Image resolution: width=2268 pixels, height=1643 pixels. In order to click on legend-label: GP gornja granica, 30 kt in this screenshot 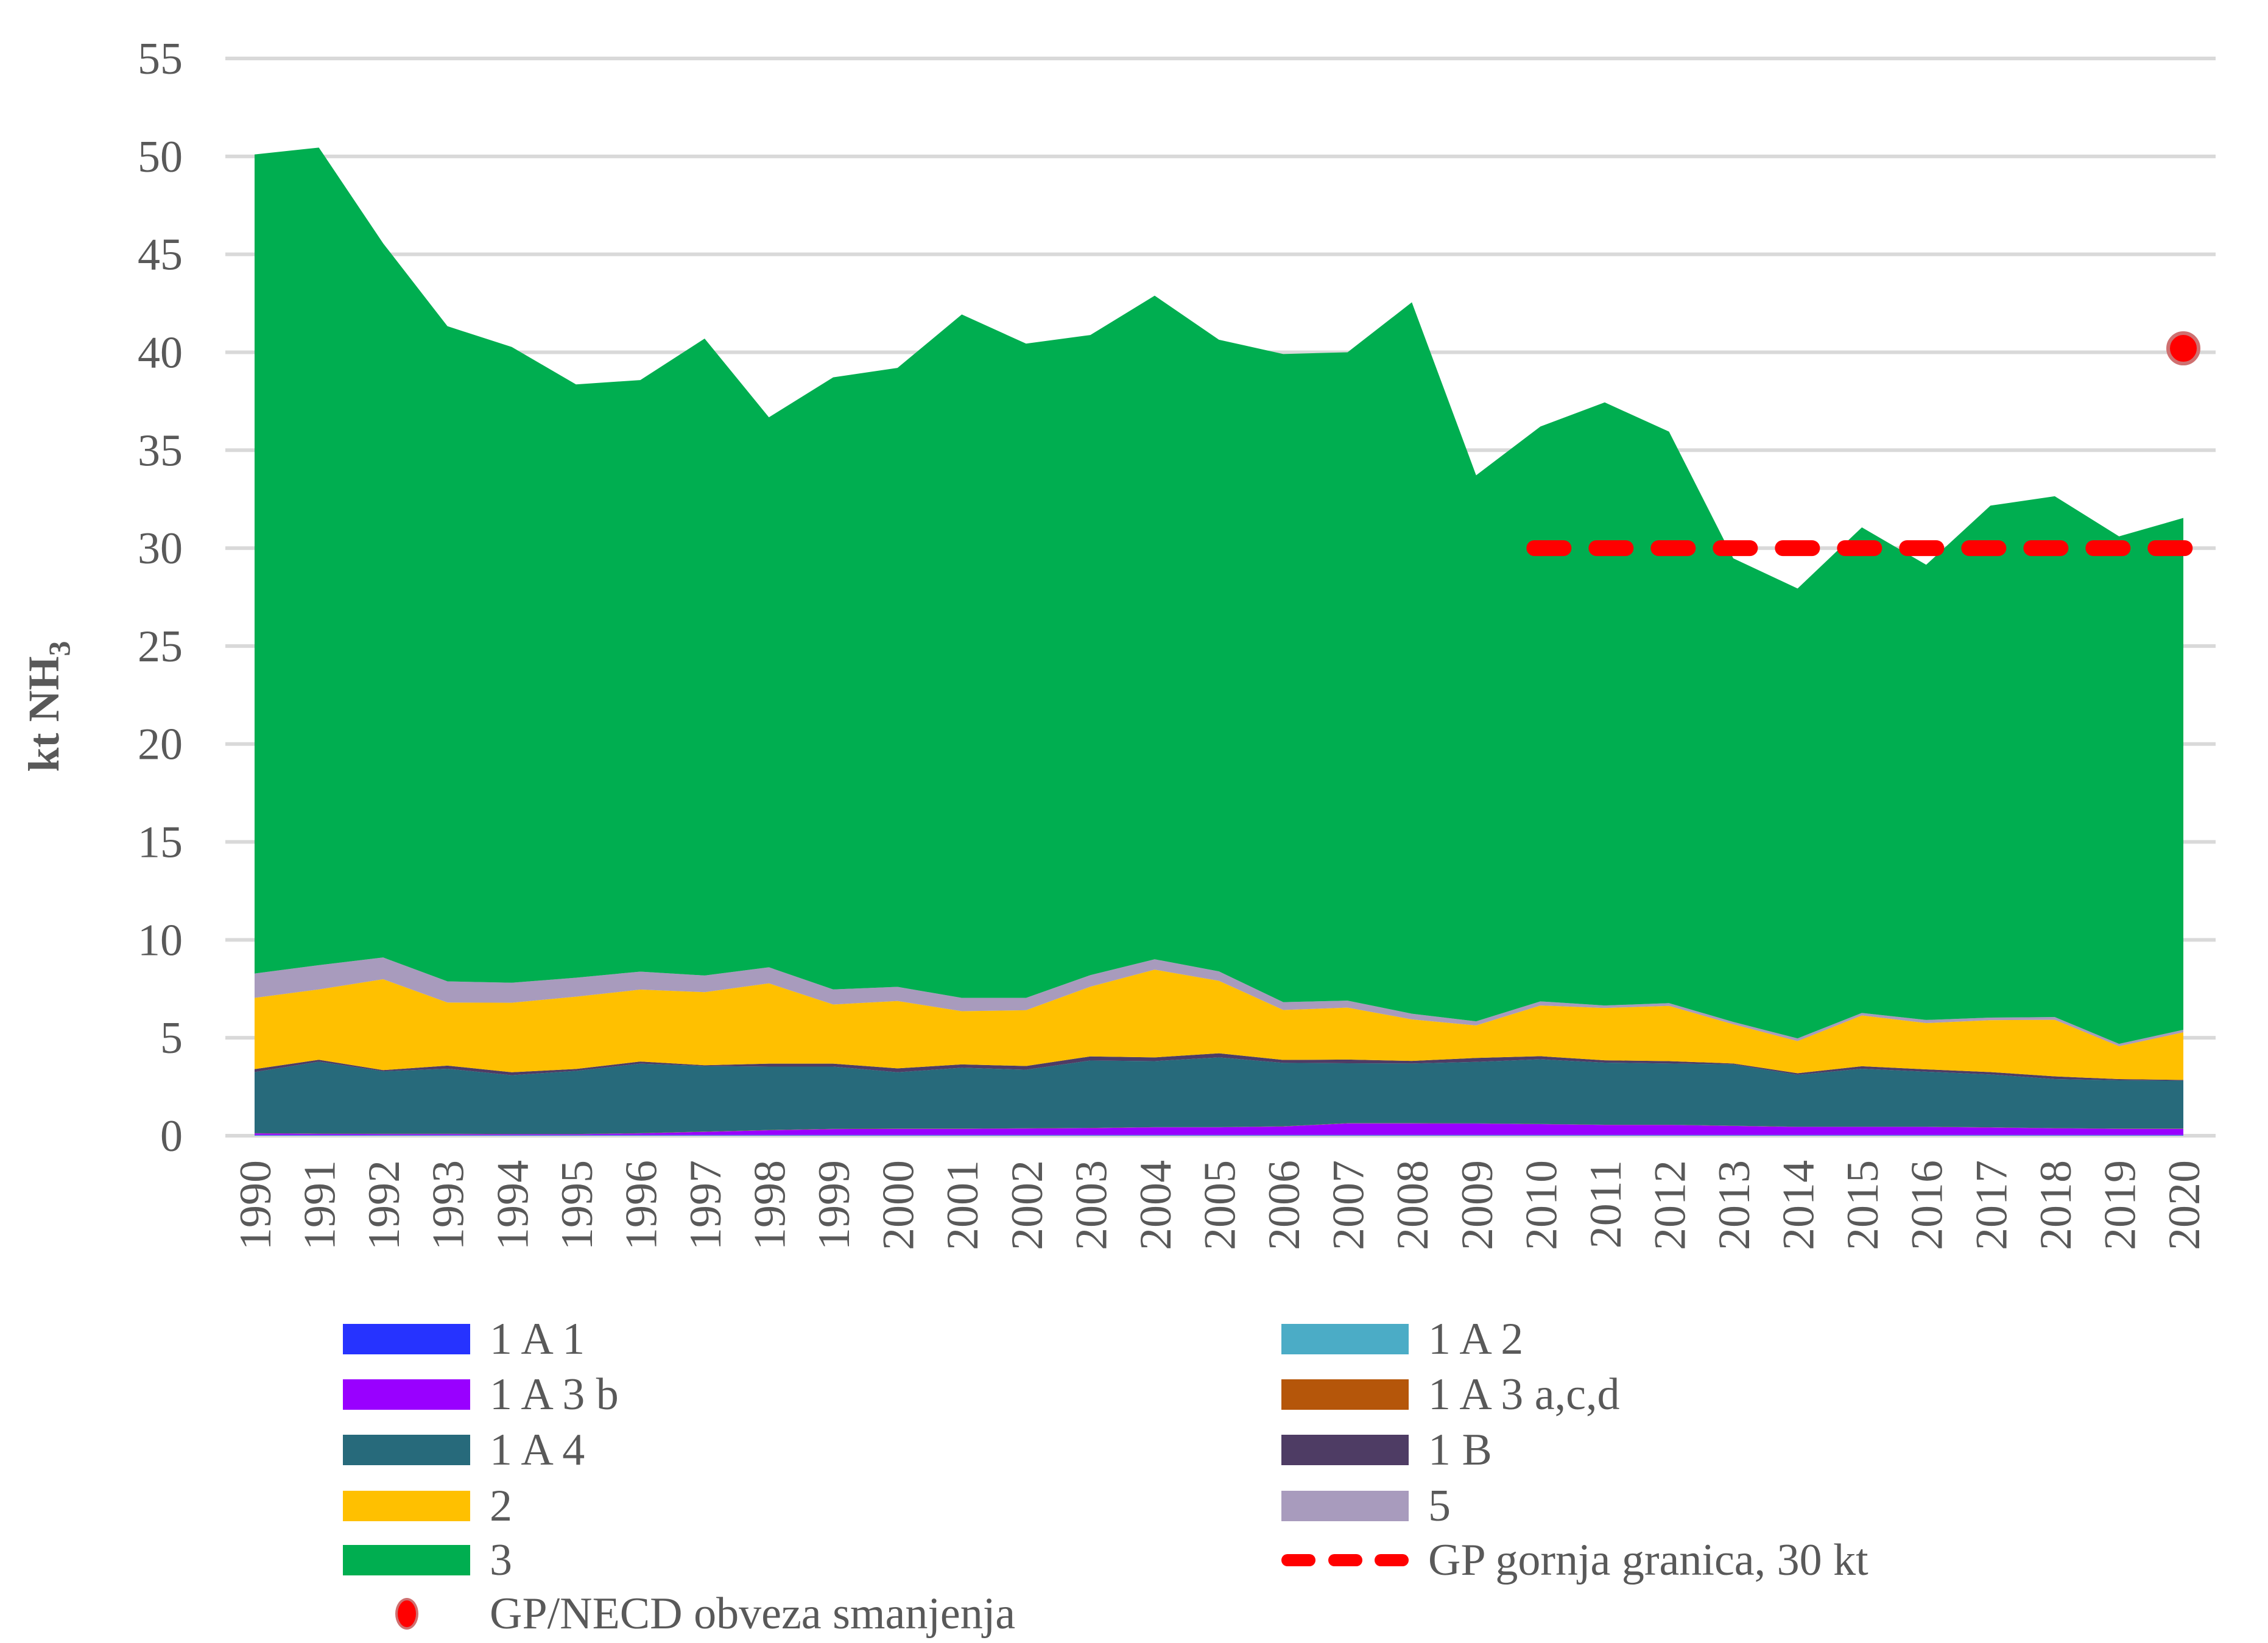, I will do `click(1648, 1560)`.